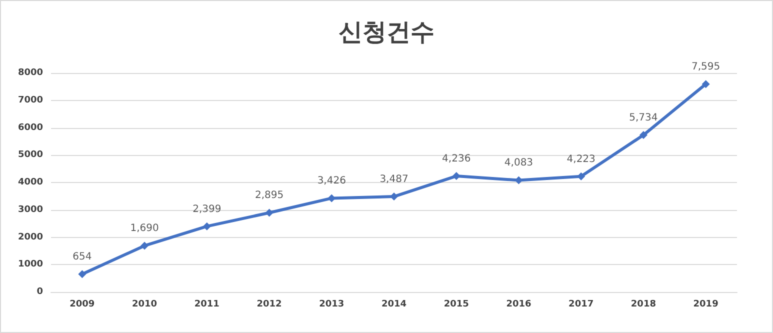  Describe the element at coordinates (144, 228) in the screenshot. I see `data-label: 1,690` at that location.